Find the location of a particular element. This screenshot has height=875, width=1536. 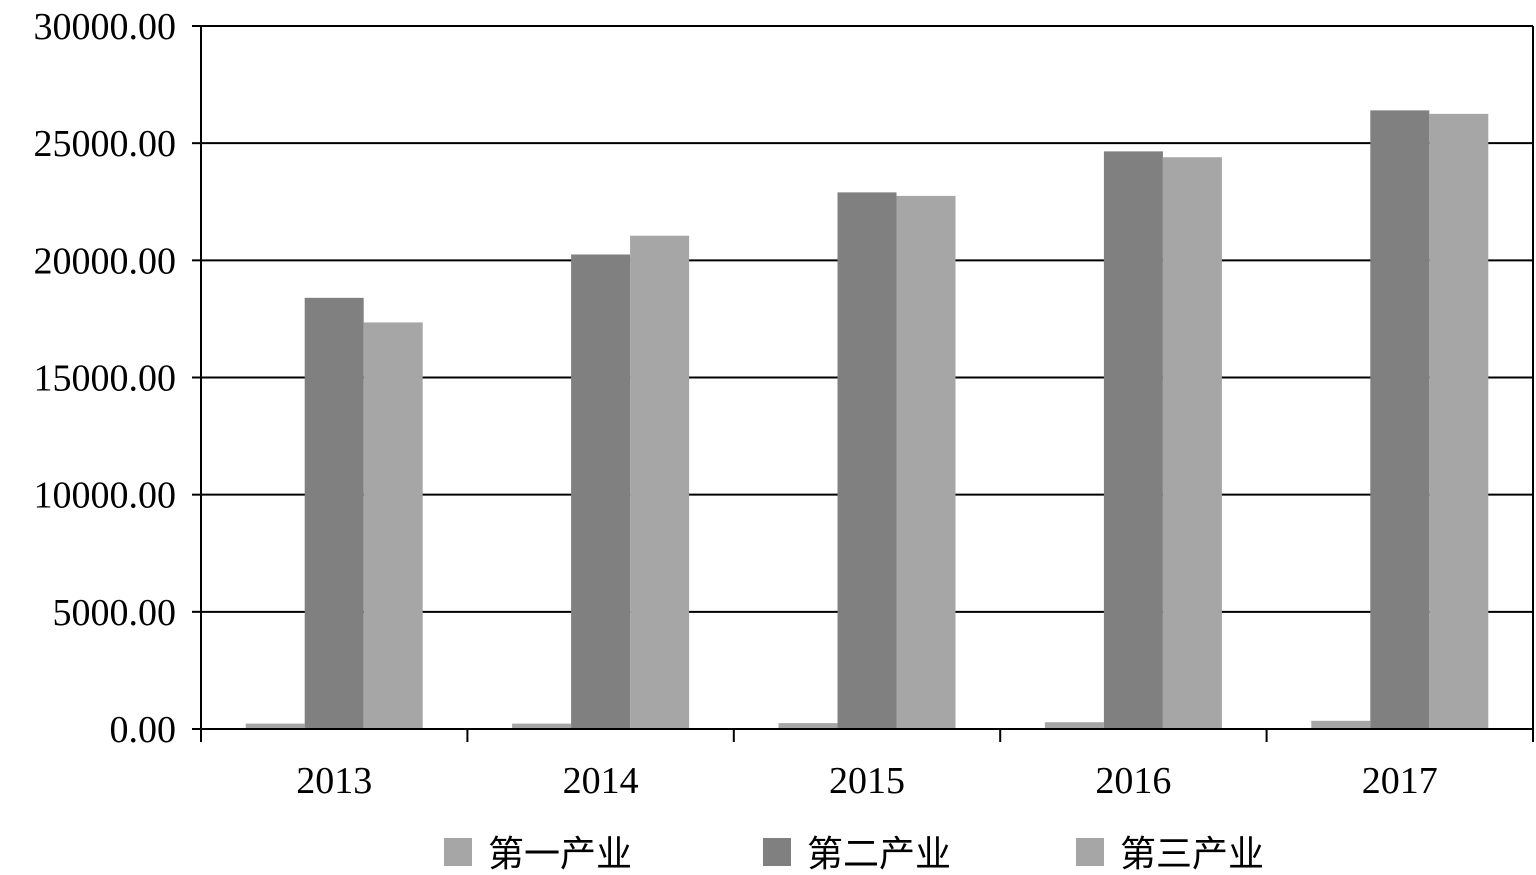

legend-label: 第一产业 is located at coordinates (560, 854).